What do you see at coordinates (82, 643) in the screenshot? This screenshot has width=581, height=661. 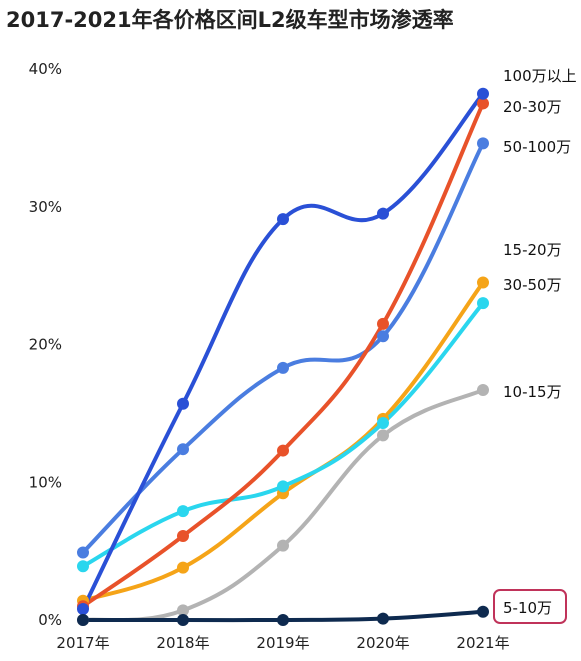 I see `x-tick-label: 2017年` at bounding box center [82, 643].